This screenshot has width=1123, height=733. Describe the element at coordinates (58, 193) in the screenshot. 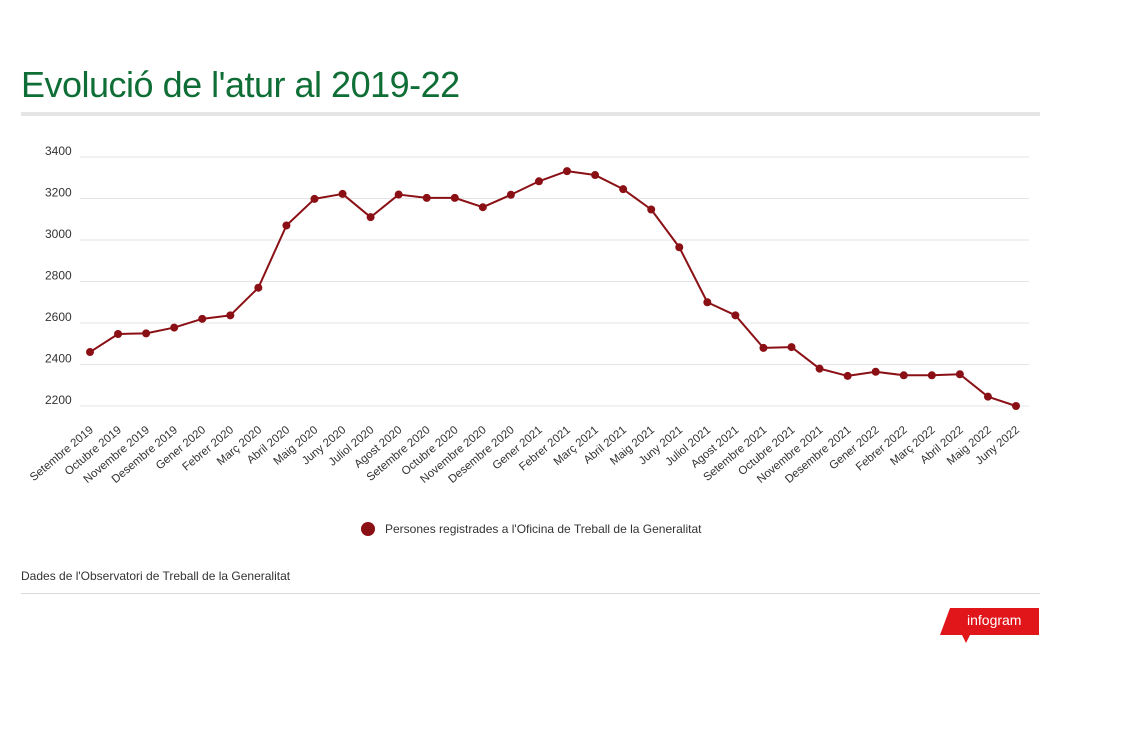

I see `y-tick-label: 3200` at that location.